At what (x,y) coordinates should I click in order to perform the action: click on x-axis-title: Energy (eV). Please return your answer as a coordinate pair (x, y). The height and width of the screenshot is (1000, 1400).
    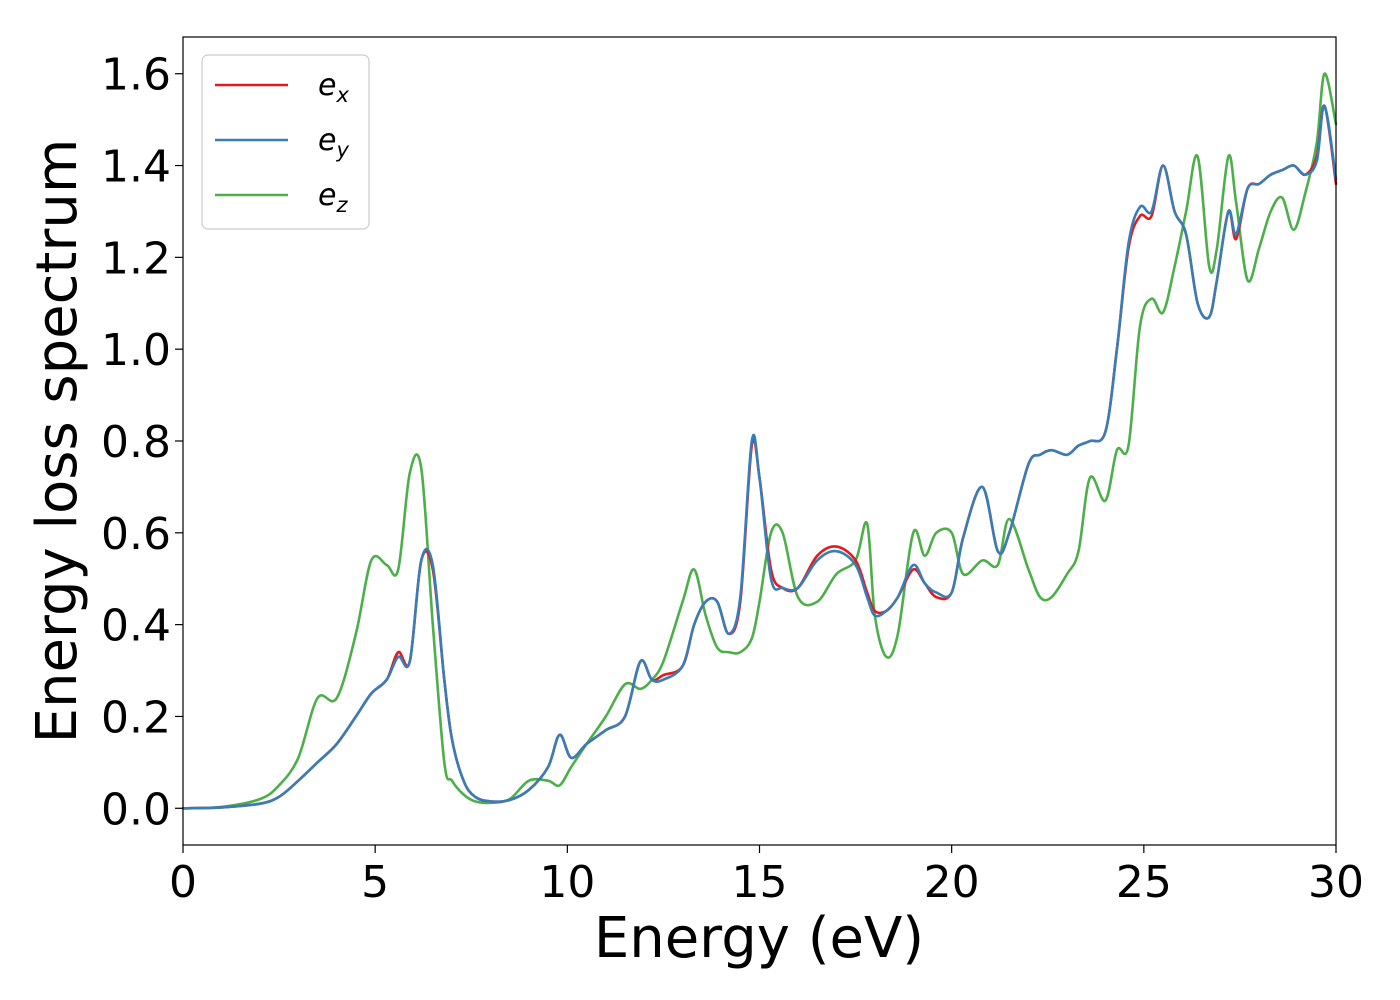
    Looking at the image, I should click on (759, 938).